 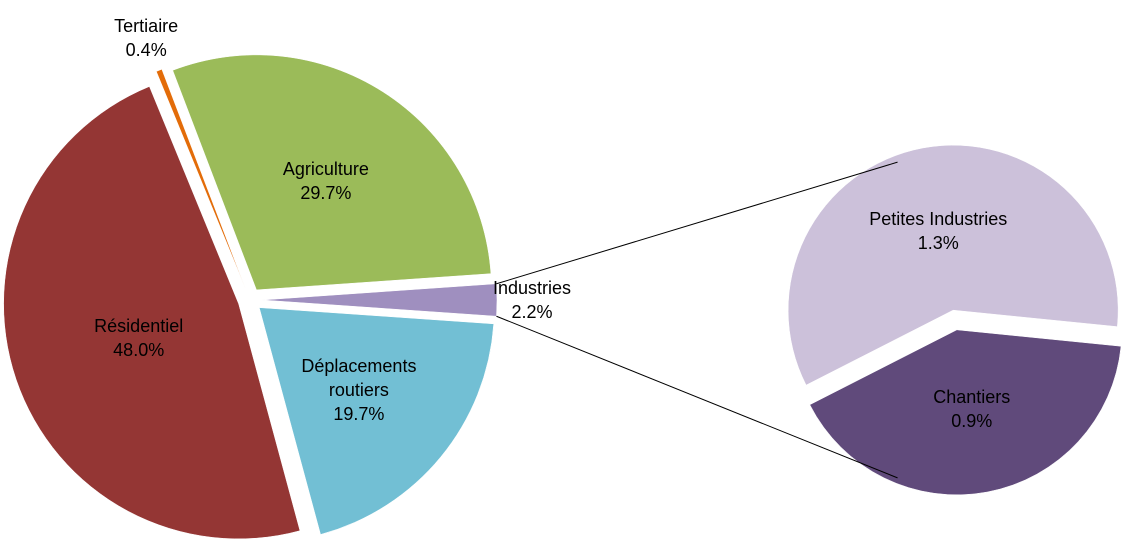 What do you see at coordinates (146, 49) in the screenshot?
I see `label-text: 0.4%` at bounding box center [146, 49].